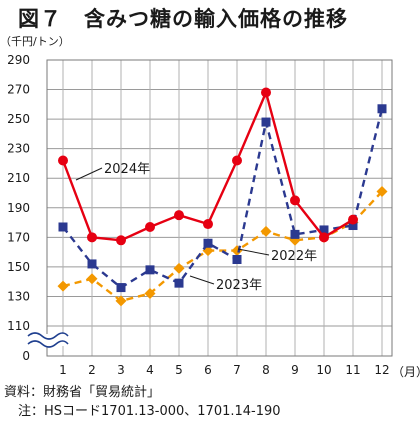  I want to click on y-tick-labels: 0 110 130 150 170 190 210 230 250 270 290, so click(18, 208).